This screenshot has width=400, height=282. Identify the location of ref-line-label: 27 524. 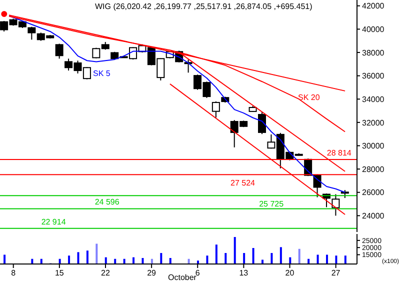
(243, 183).